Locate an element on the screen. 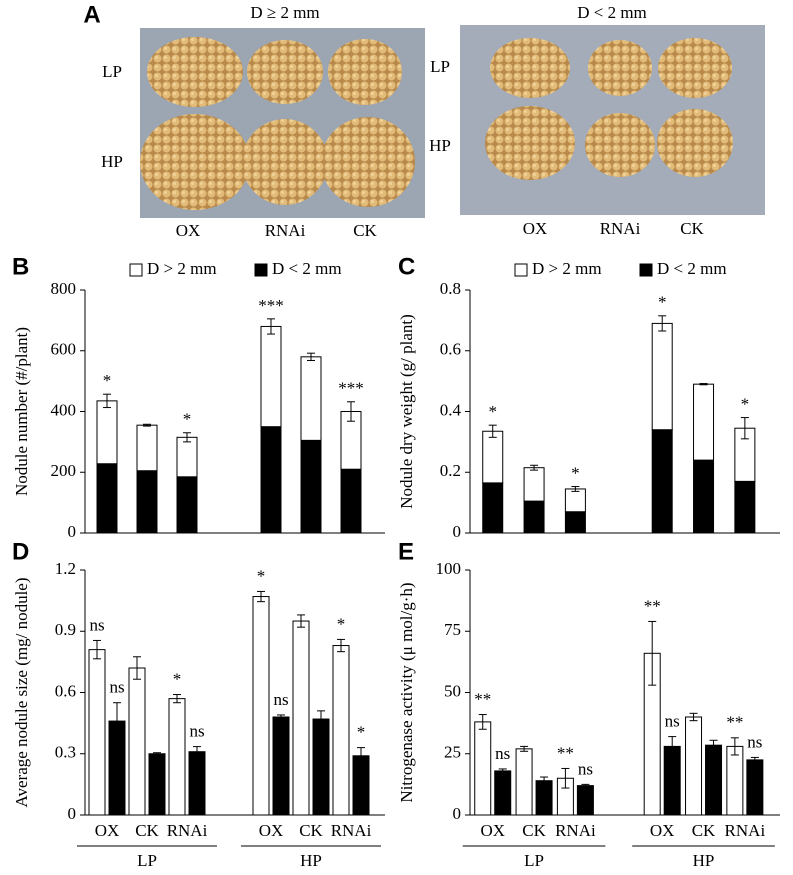  y-axis-label: Nodule number (#/plant) is located at coordinates (21, 411).